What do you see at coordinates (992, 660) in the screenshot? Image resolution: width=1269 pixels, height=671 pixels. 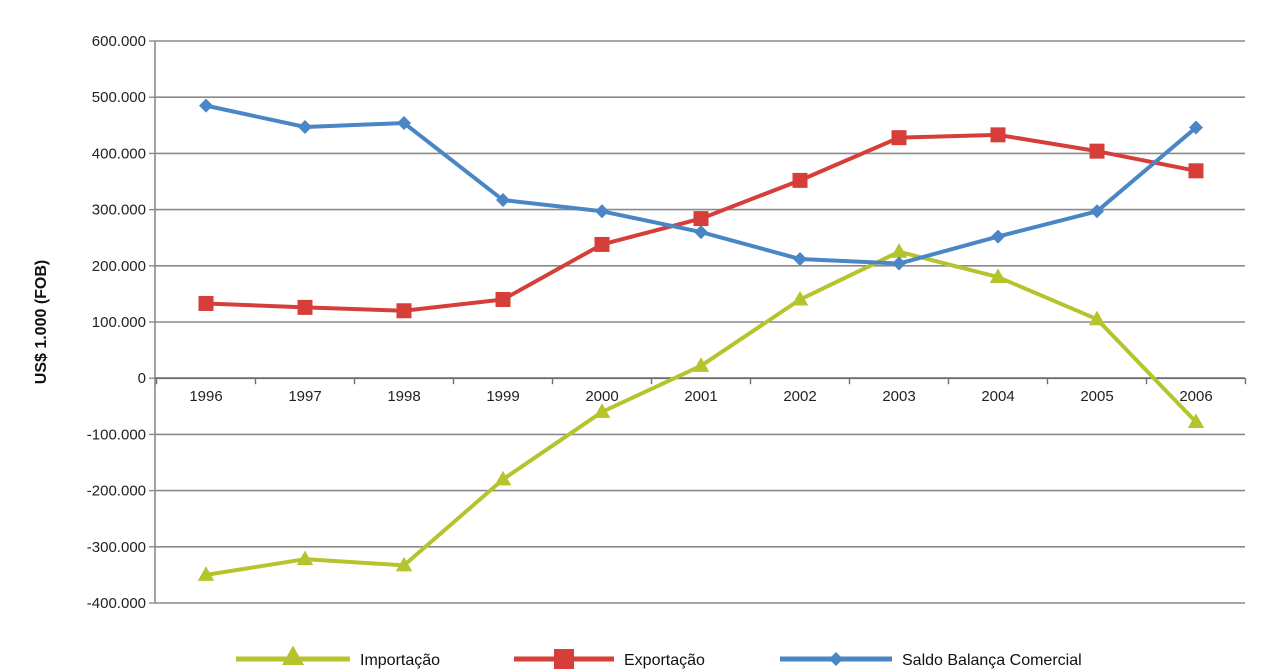 I see `legend-label: Saldo Balança Comercial` at bounding box center [992, 660].